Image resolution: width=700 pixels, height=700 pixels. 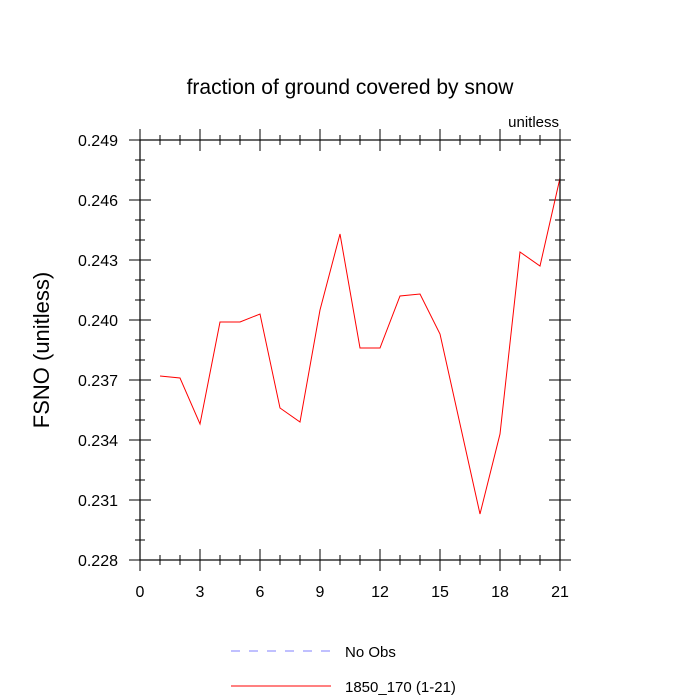 I want to click on x-tick-label: 18, so click(x=500, y=592).